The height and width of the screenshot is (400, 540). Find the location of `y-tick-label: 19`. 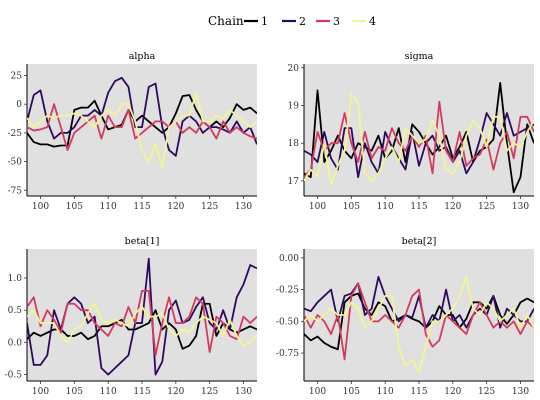

y-tick-label: 19 is located at coordinates (294, 106).